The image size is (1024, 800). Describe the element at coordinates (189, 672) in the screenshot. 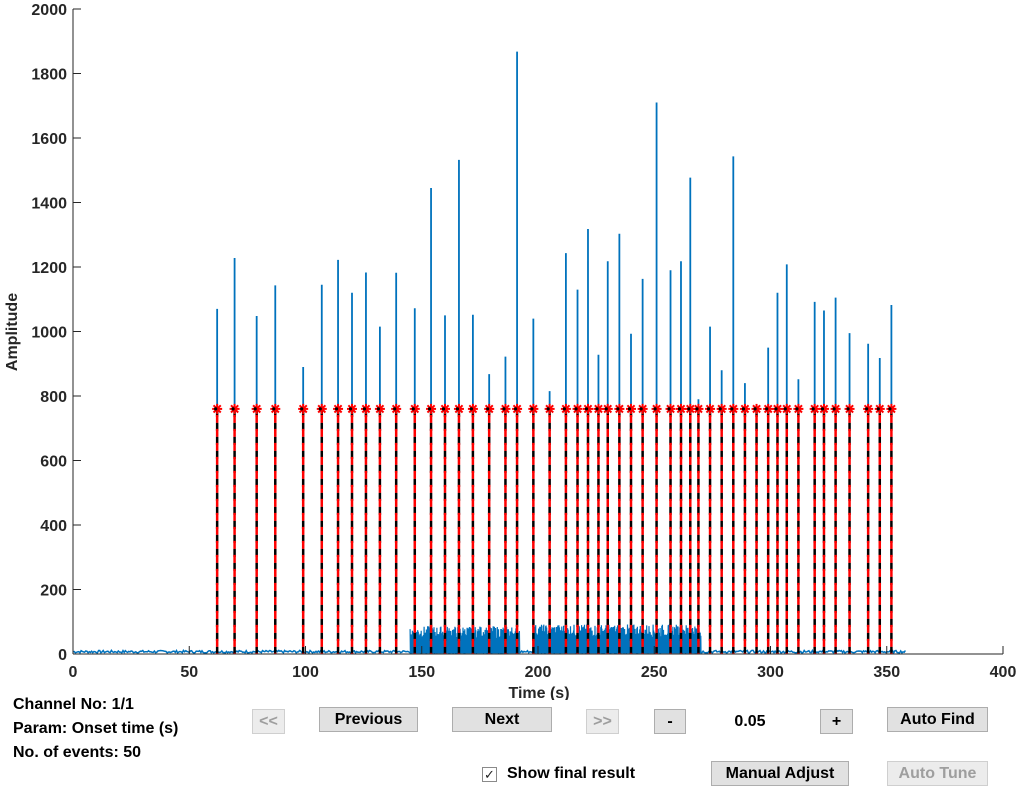

I see `x-tick-label-1: 50` at that location.